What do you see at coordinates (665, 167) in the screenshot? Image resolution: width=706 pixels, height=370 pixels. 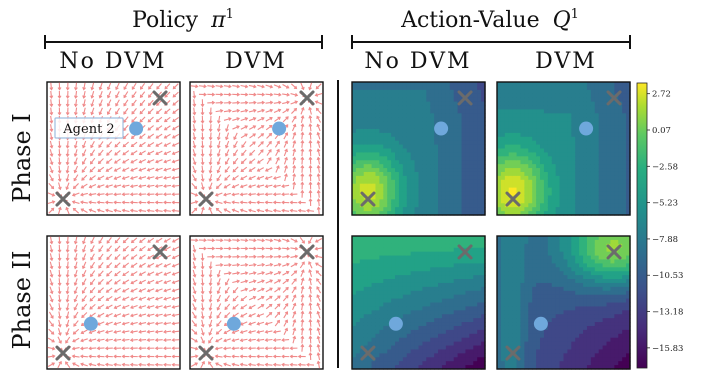 I see `colorbar-tick-label: −2.58` at bounding box center [665, 167].